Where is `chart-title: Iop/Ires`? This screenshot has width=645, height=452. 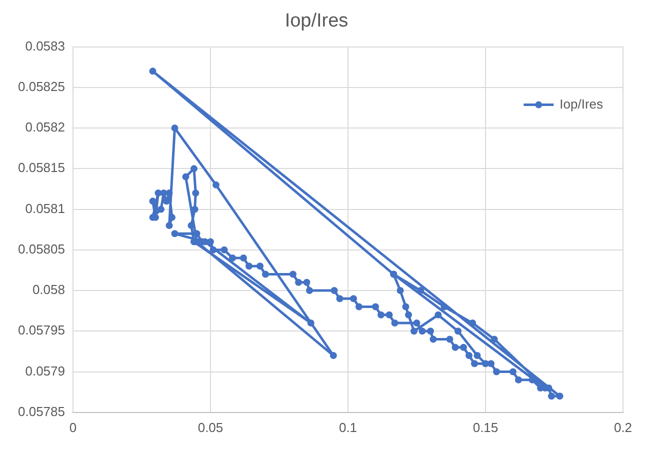
chart-title: Iop/Ires is located at coordinates (316, 21).